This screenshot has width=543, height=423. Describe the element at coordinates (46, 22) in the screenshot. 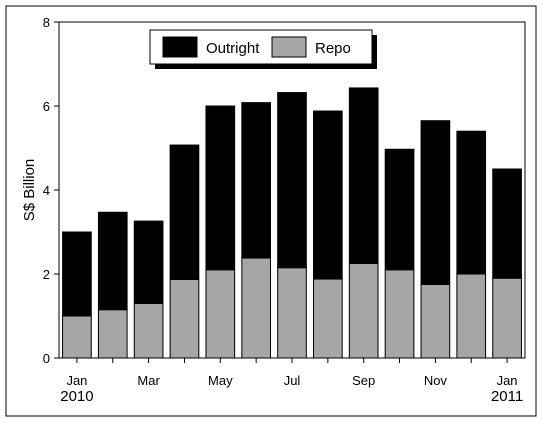

I see `y-tick-label-8: 8` at that location.